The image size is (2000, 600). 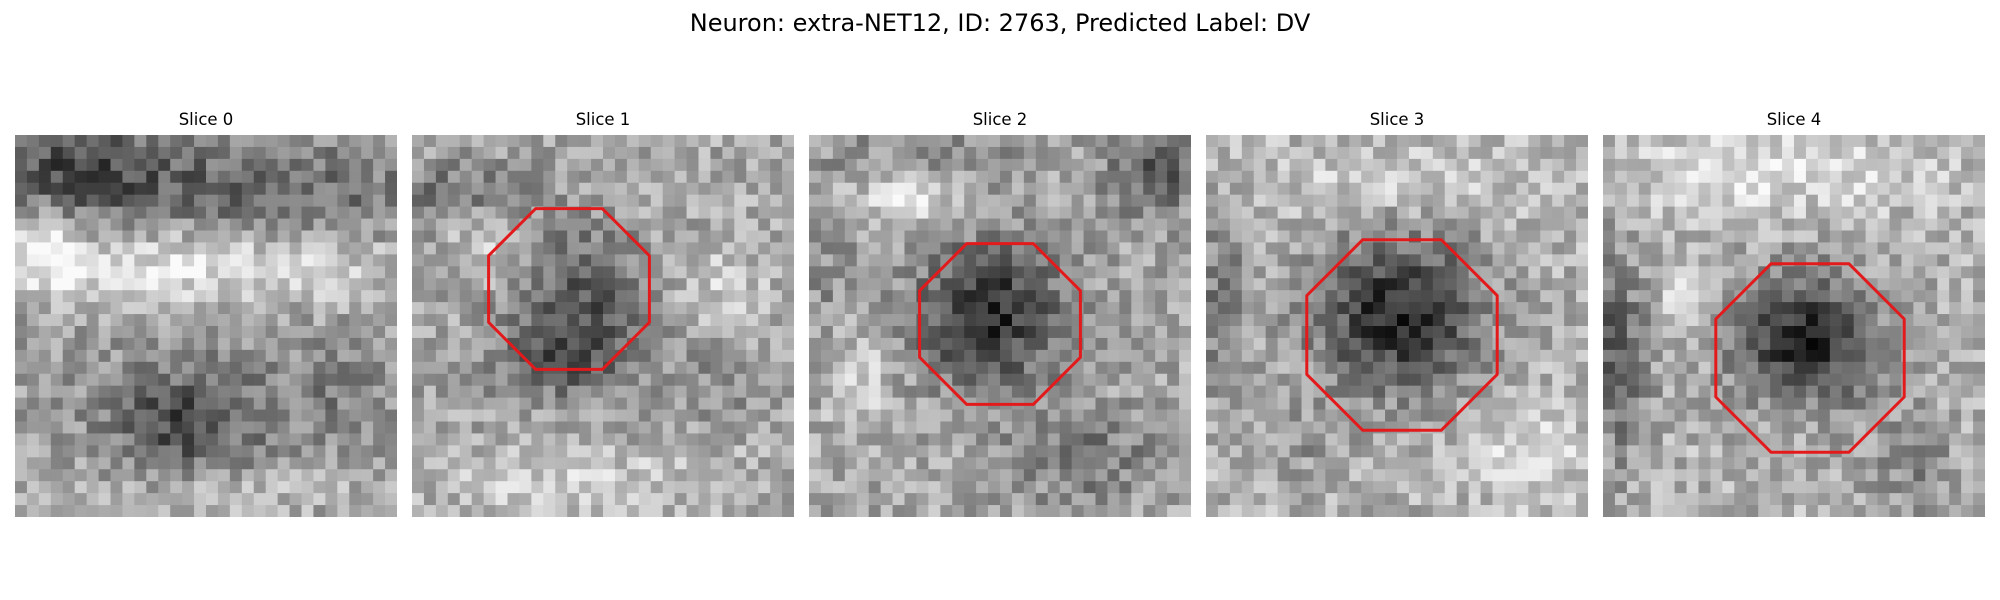 What do you see at coordinates (603, 326) in the screenshot?
I see `slice-image` at bounding box center [603, 326].